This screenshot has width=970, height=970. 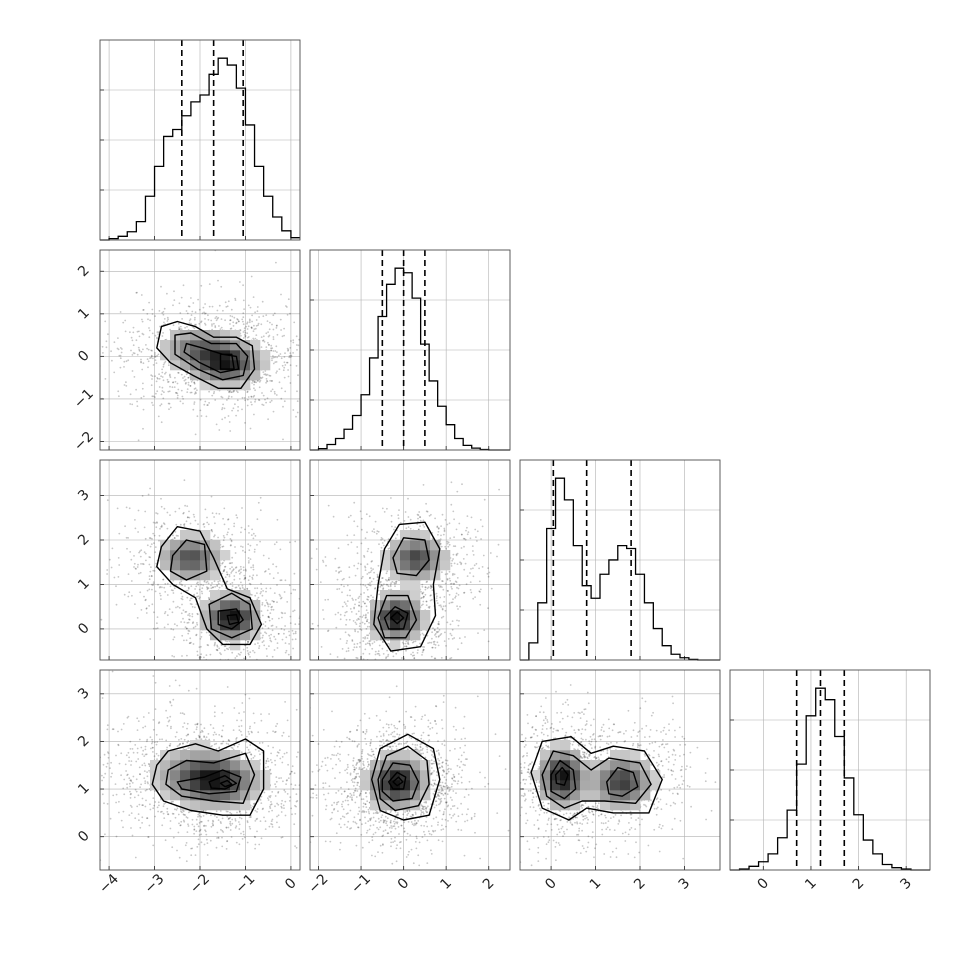 What do you see at coordinates (830, 770) in the screenshot?
I see `hist-3-frame` at bounding box center [830, 770].